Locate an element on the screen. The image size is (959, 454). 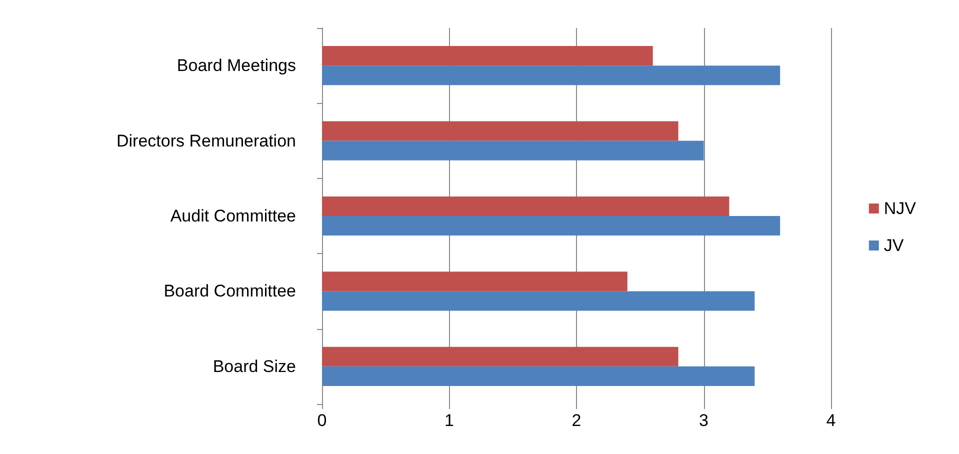
x-tick-label: 0 is located at coordinates (322, 420).